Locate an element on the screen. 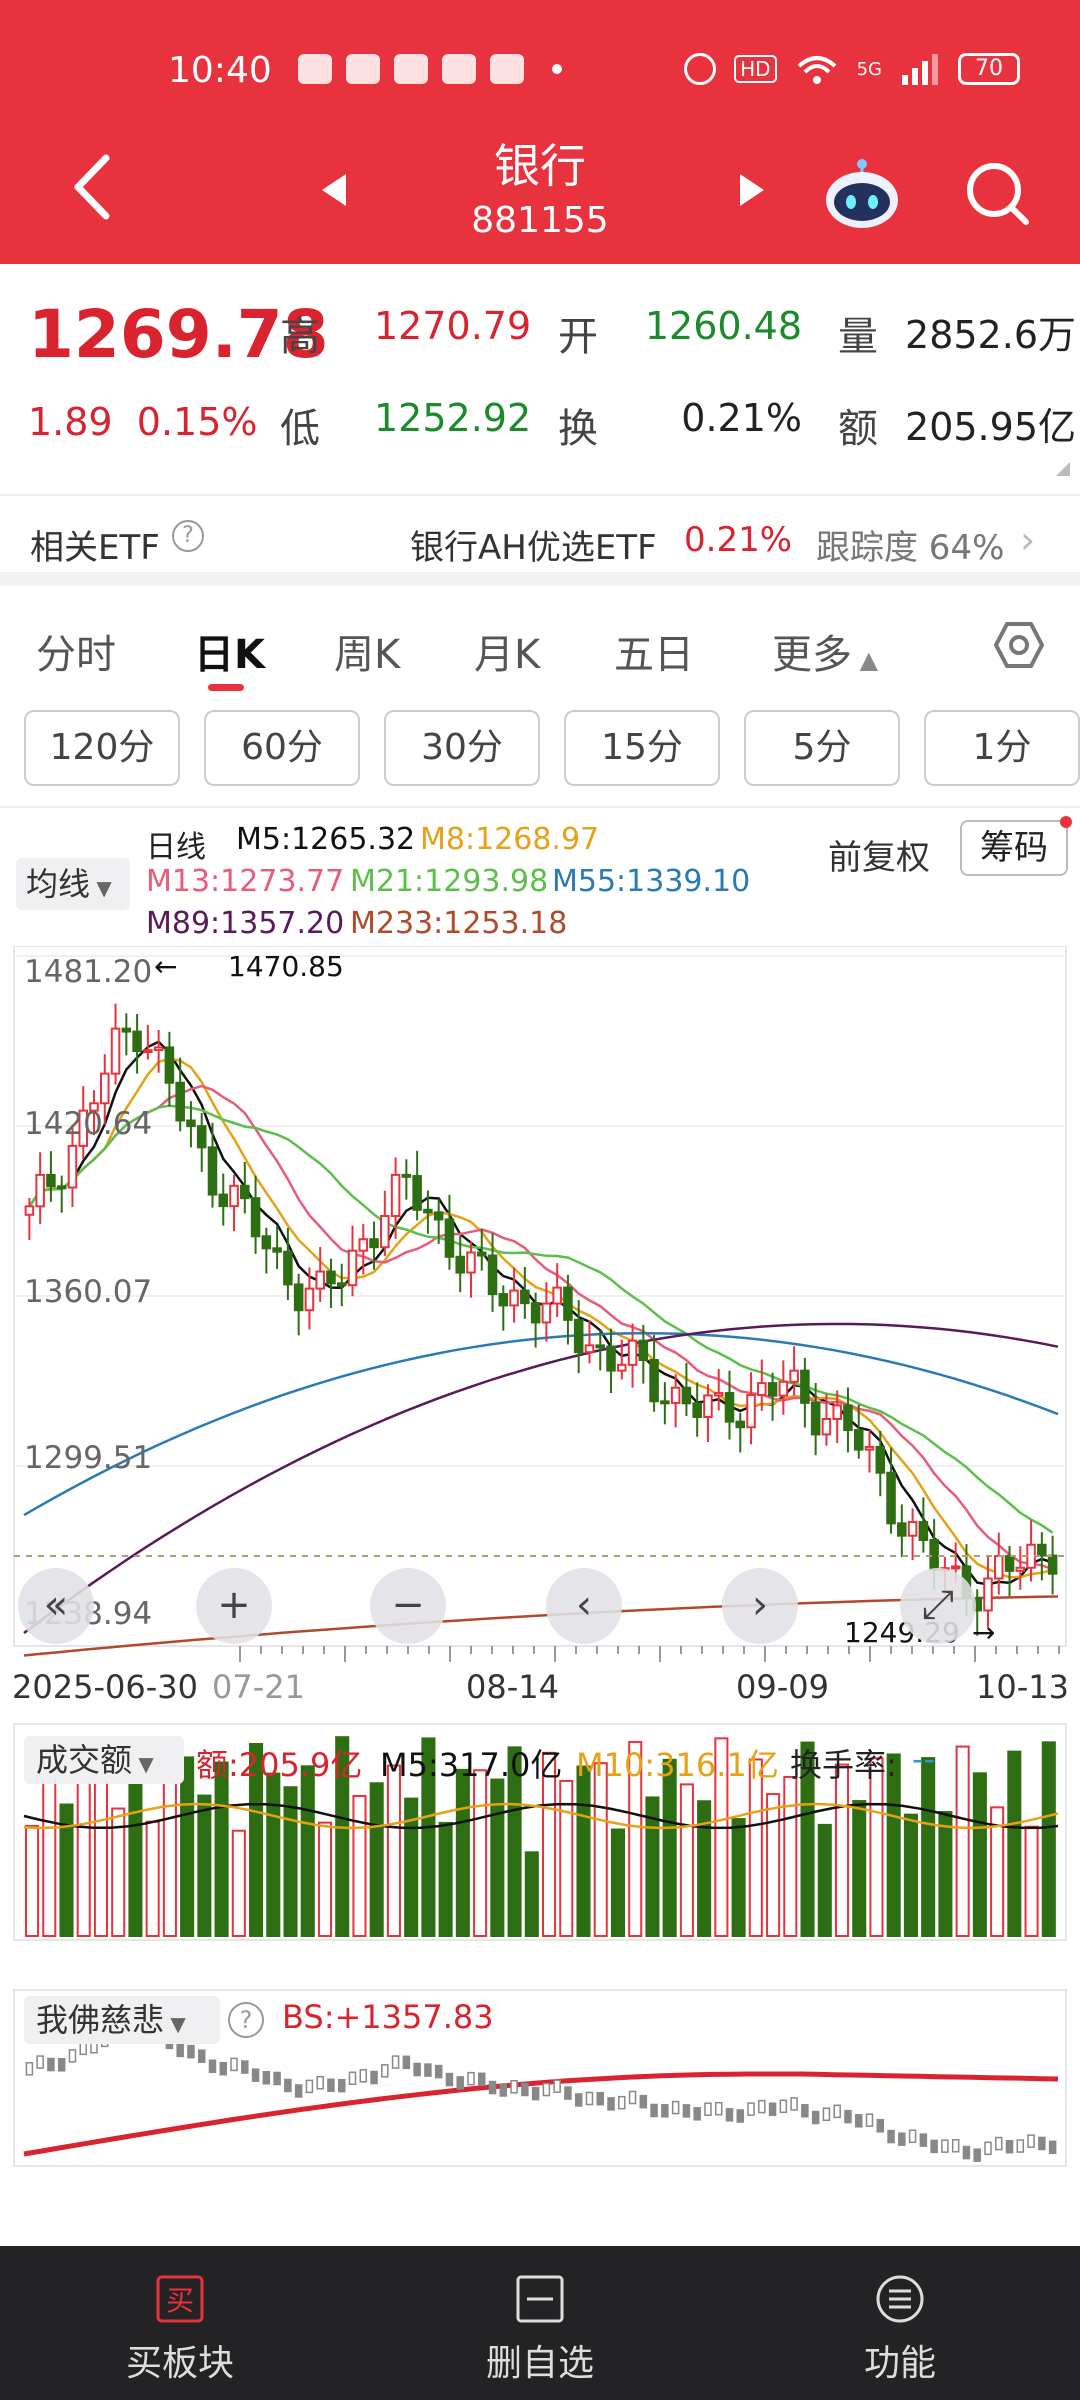  top-bar: 10:40 HD 5G 70 银行 881155 is located at coordinates (540, 132).